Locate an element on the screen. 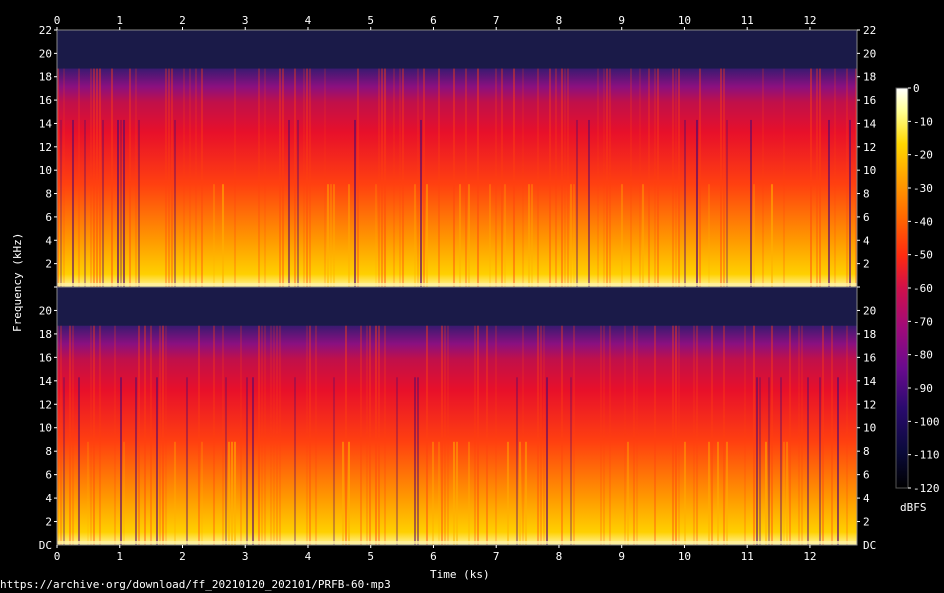  colorbar-tick-label: 0 is located at coordinates (916, 88).